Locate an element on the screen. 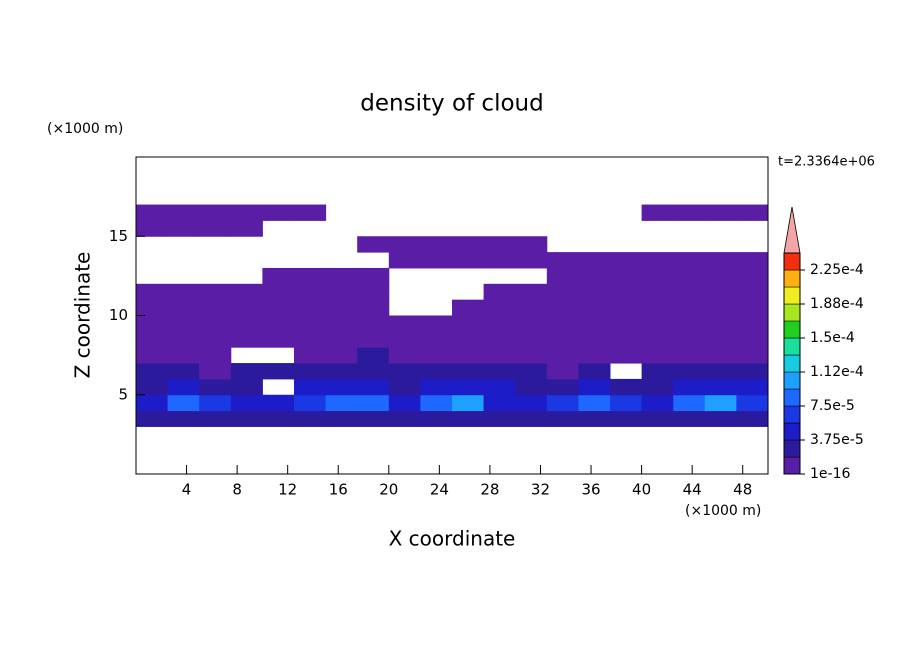  colorbar-tick-label: 2.25e-4 is located at coordinates (837, 270).